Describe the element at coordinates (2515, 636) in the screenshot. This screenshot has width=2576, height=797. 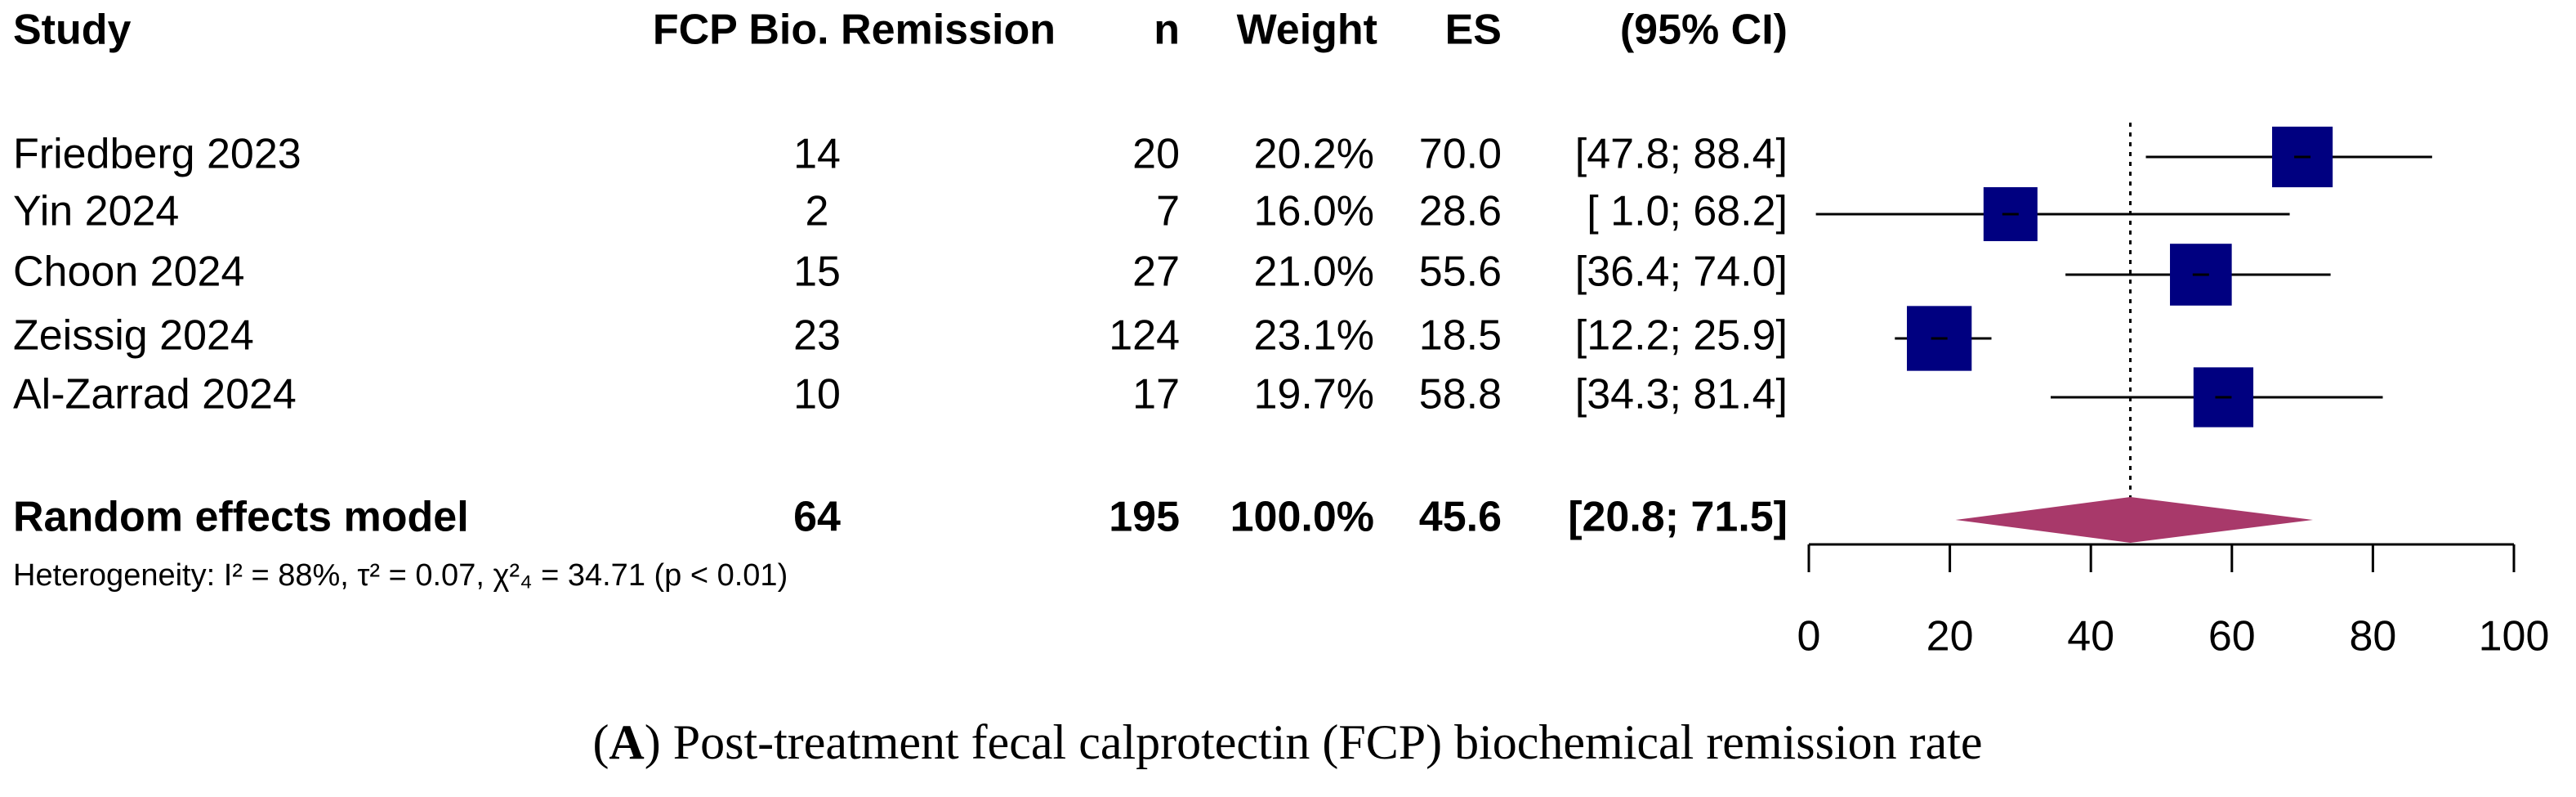
I see `x-tick-label: 100` at that location.